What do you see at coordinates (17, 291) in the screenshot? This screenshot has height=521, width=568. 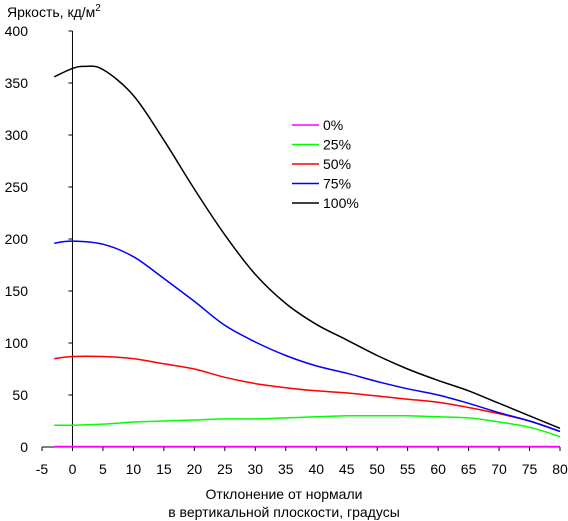 I see `y-tick-label: 150` at bounding box center [17, 291].